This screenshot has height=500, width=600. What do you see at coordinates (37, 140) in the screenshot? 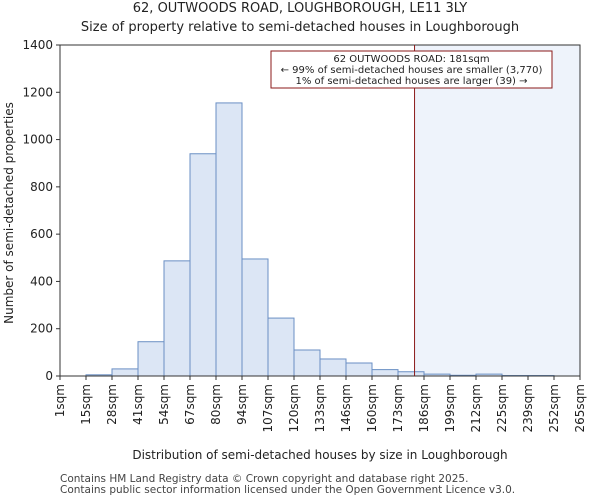
I see `y-tick-label: 1000` at bounding box center [37, 140].